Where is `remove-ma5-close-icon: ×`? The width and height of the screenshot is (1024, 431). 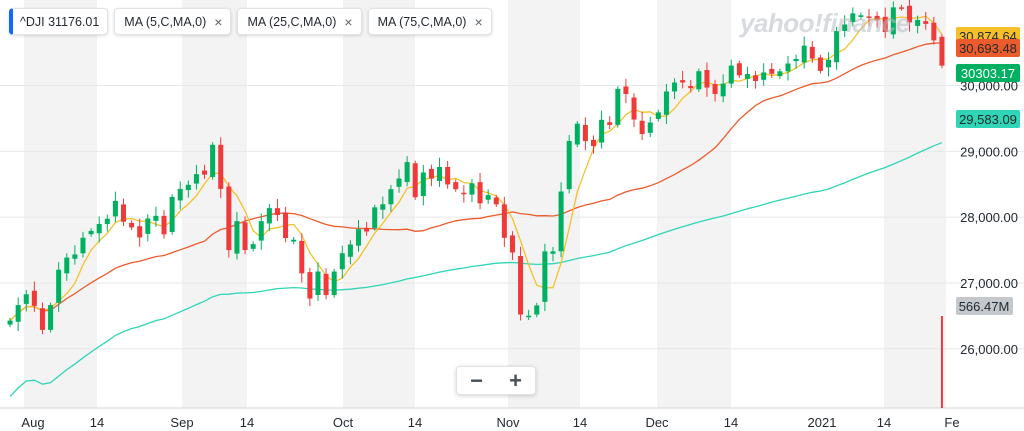 remove-ma5-close-icon: × is located at coordinates (218, 21).